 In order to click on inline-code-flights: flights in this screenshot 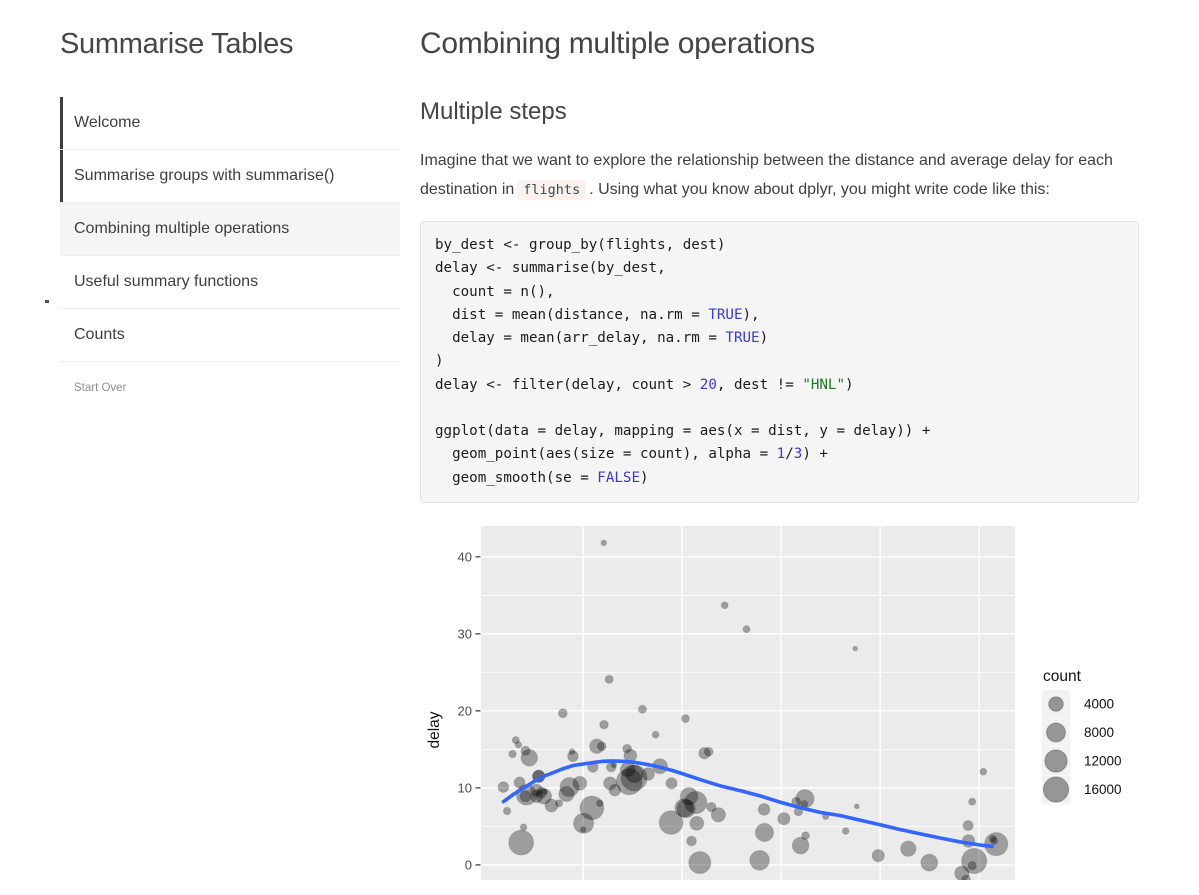, I will do `click(552, 189)`.